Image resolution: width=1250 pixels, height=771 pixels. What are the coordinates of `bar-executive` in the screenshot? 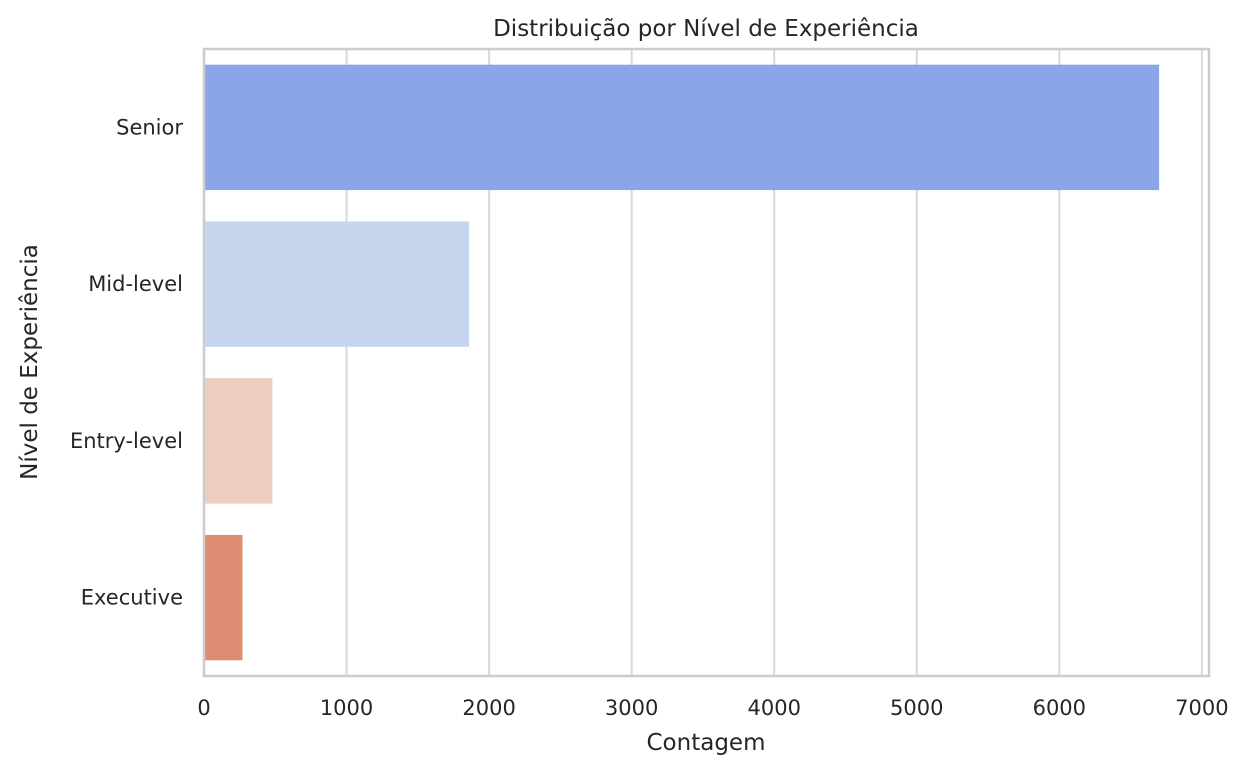 It's located at (223, 597).